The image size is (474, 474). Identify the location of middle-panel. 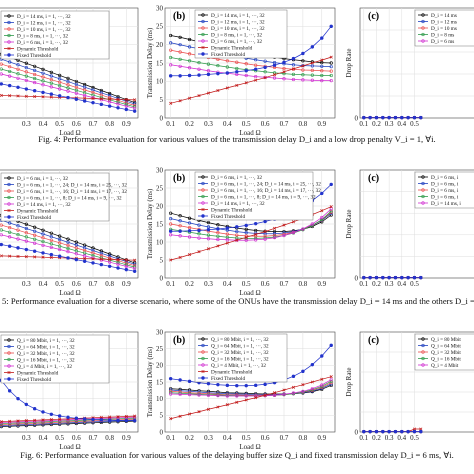
(250, 63).